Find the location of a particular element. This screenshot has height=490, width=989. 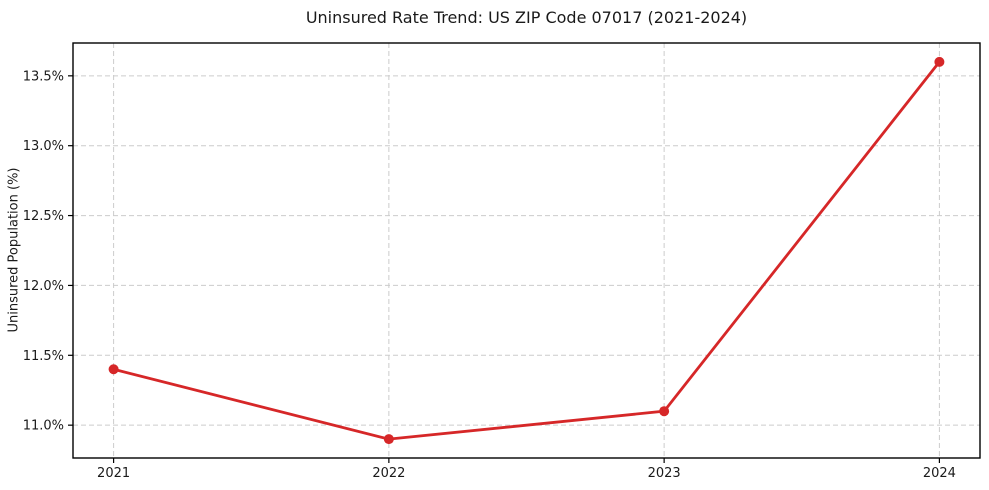

x-tick-label: 2022 is located at coordinates (388, 473).